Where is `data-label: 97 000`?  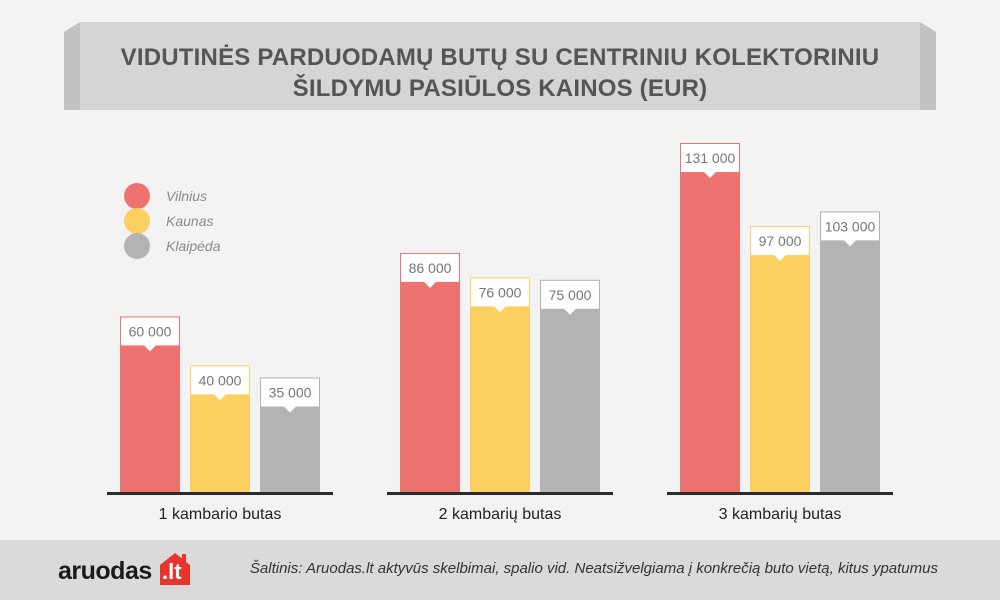
data-label: 97 000 is located at coordinates (780, 241).